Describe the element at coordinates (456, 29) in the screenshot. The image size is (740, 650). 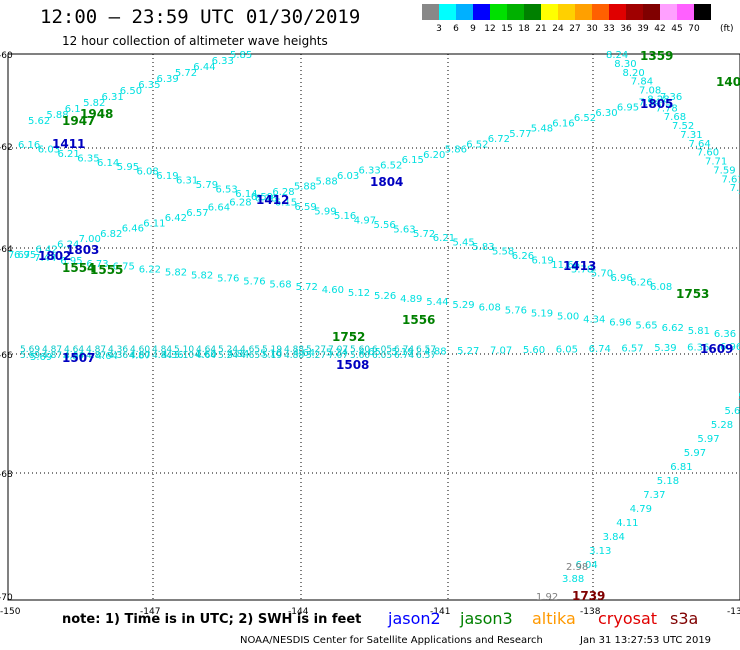
I see `scale-label: 6` at that location.